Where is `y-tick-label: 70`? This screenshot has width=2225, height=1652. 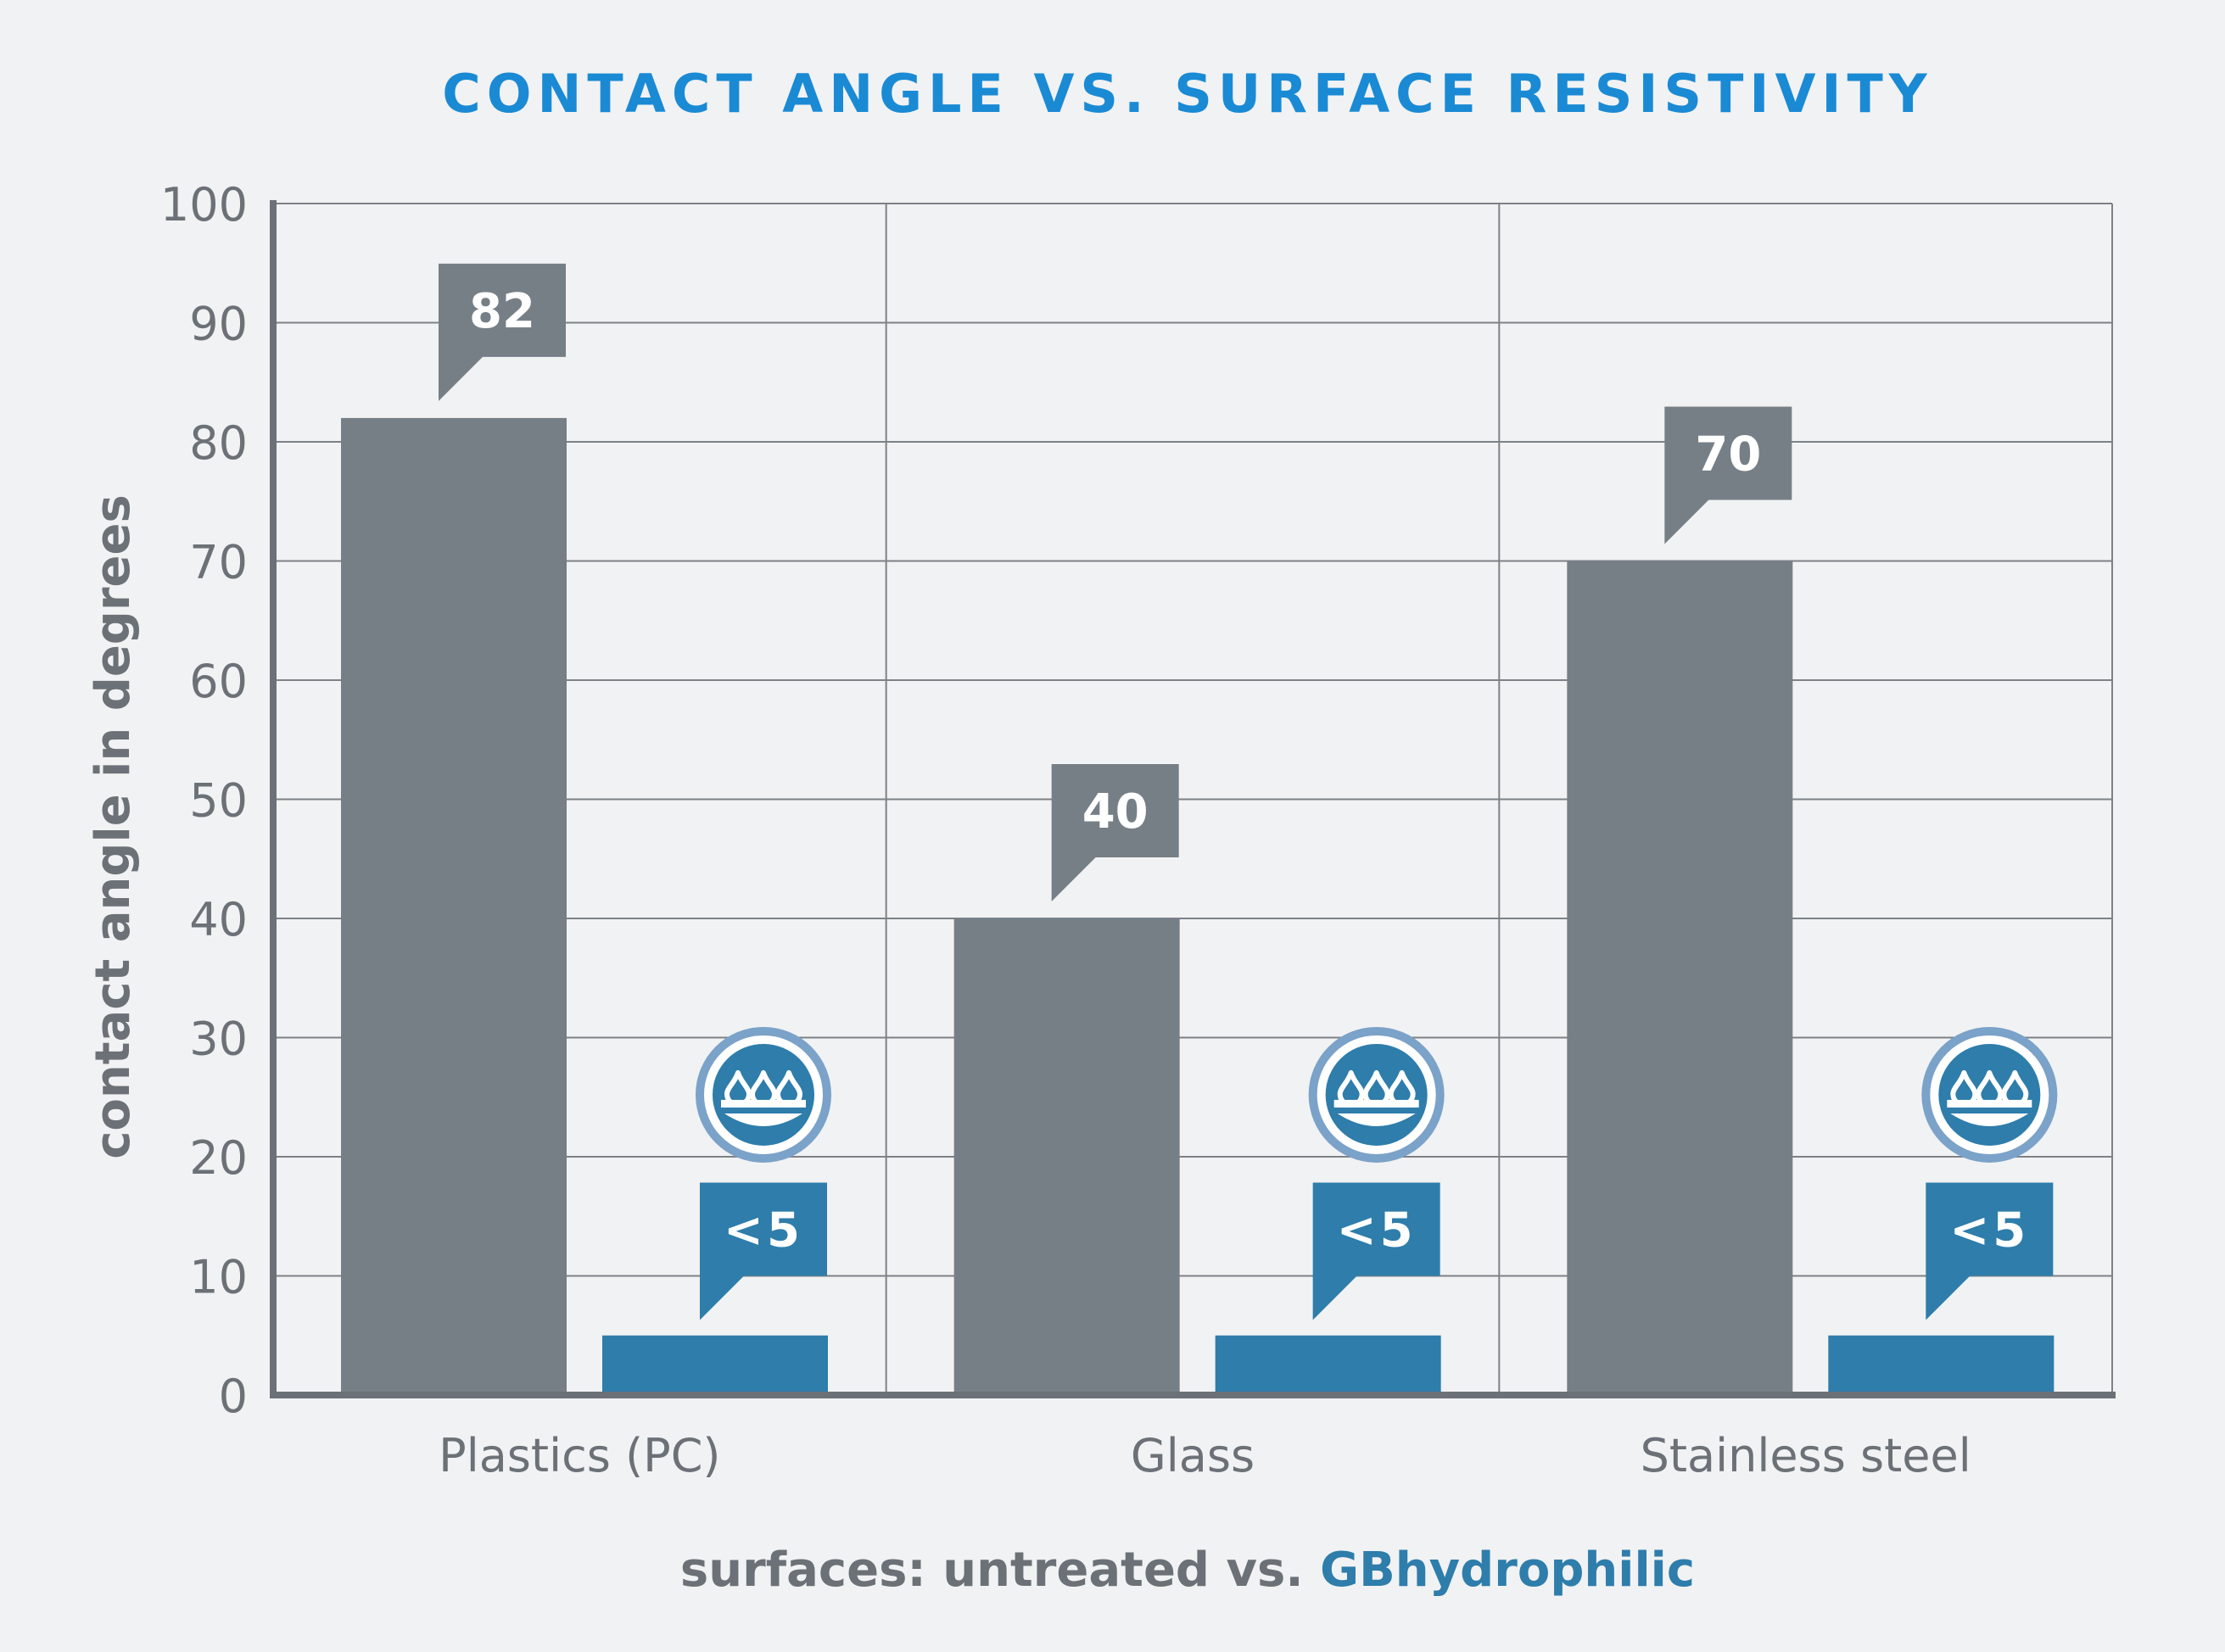
y-tick-label: 70 is located at coordinates (218, 562).